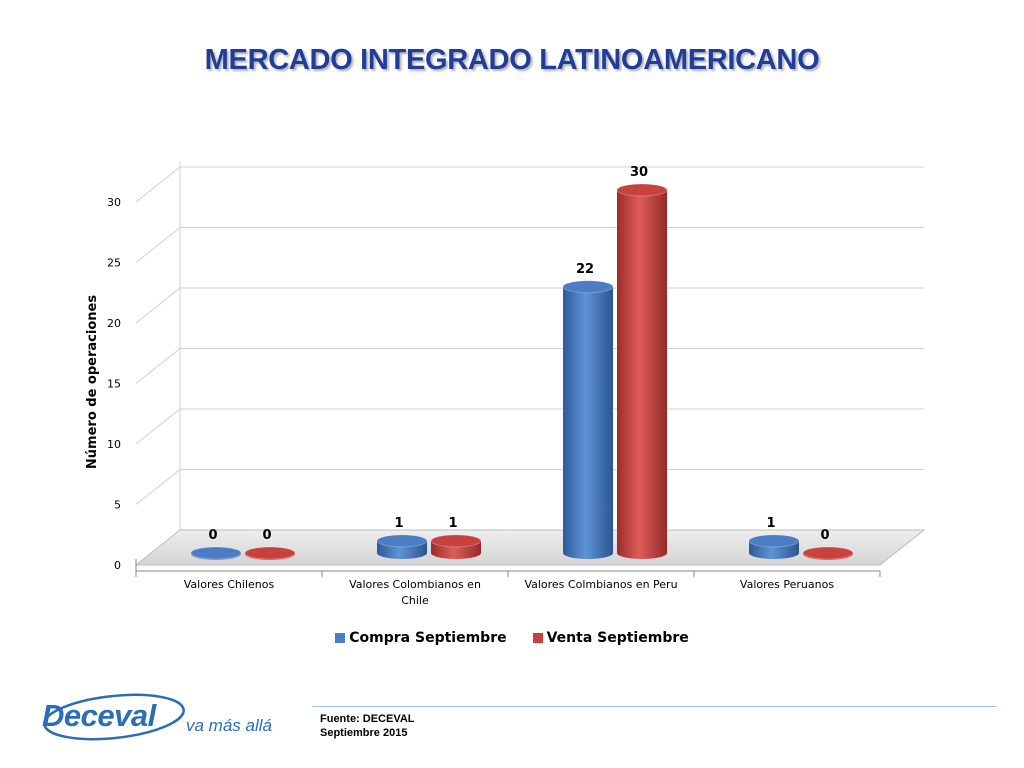 Image resolution: width=1024 pixels, height=768 pixels. What do you see at coordinates (114, 444) in the screenshot?
I see `y-tick-label: 10` at bounding box center [114, 444].